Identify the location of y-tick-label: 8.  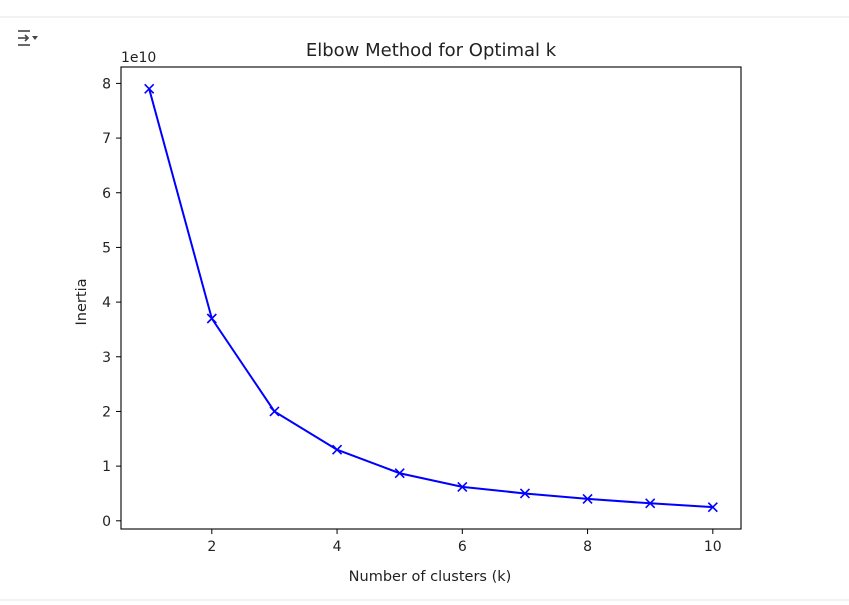
(106, 84).